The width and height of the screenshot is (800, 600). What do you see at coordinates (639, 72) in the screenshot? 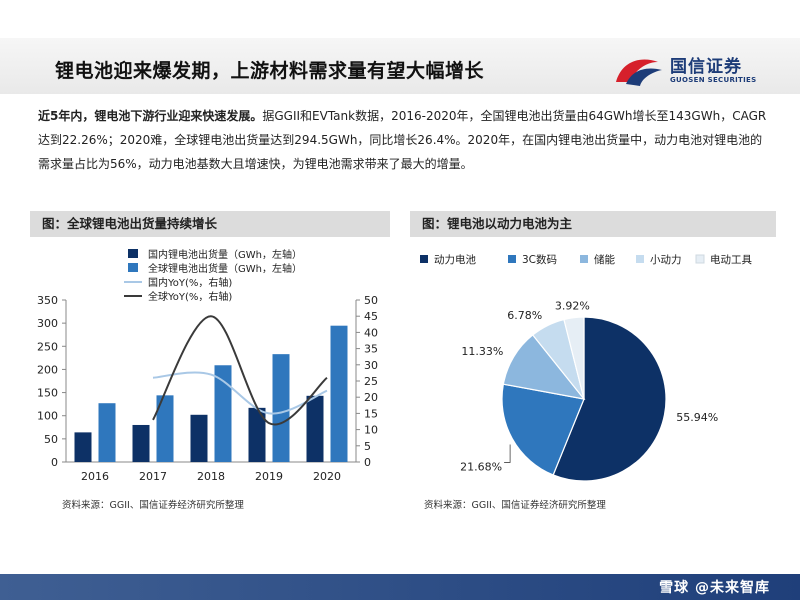
I see `logo-mark-icon` at bounding box center [639, 72].